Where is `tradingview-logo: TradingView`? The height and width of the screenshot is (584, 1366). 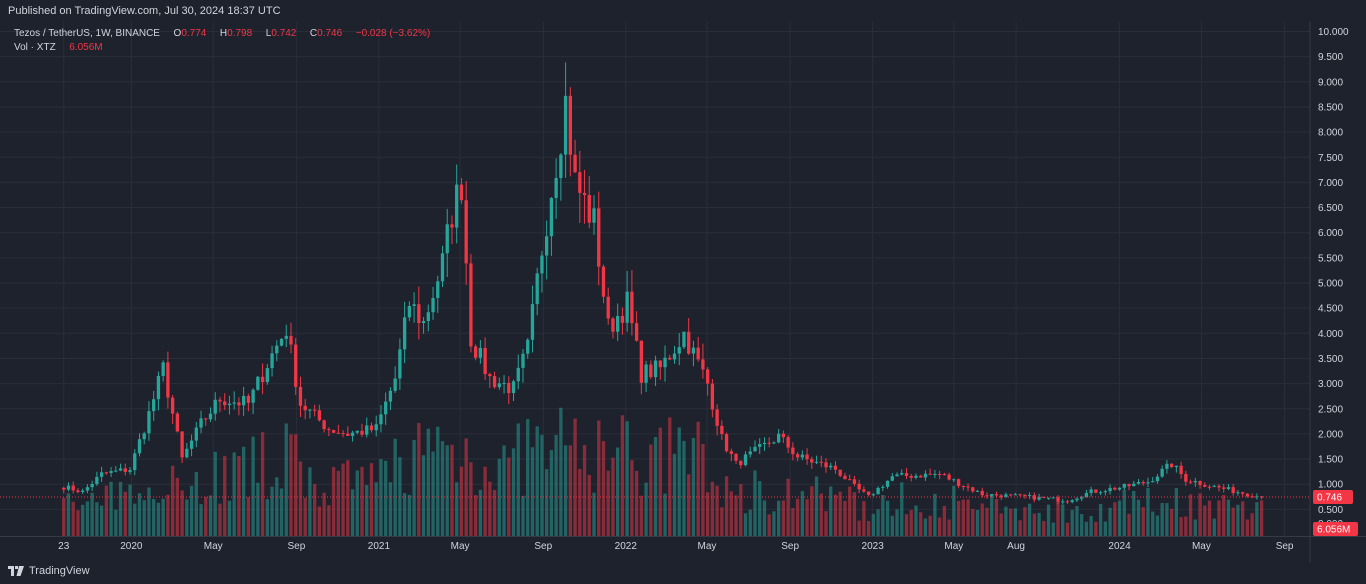
tradingview-logo: TradingView is located at coordinates (49, 571).